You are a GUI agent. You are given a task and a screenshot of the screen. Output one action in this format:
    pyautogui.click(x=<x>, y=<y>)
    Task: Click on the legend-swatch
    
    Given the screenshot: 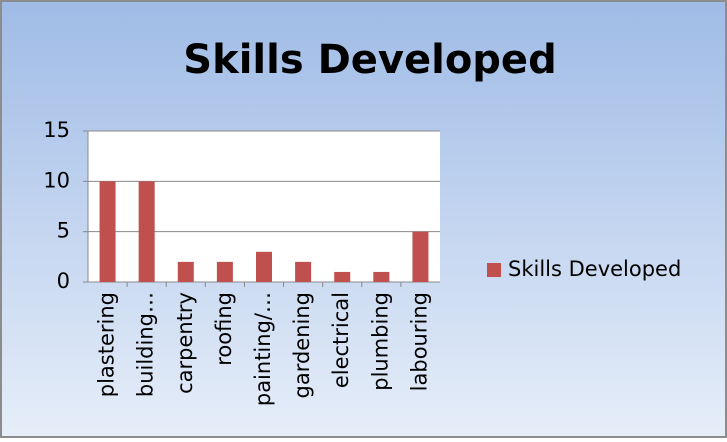 What is the action you would take?
    pyautogui.click(x=494, y=270)
    